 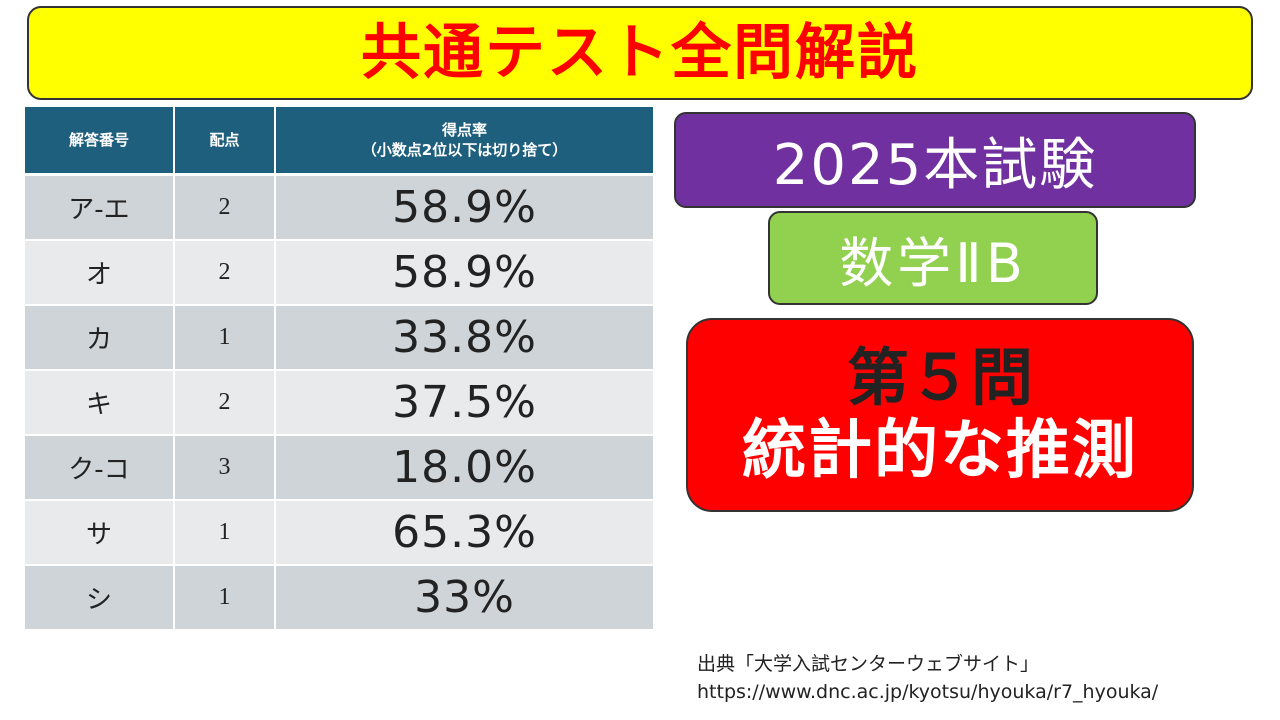 I want to click on table-row: キ 2 37.5%, so click(x=339, y=403).